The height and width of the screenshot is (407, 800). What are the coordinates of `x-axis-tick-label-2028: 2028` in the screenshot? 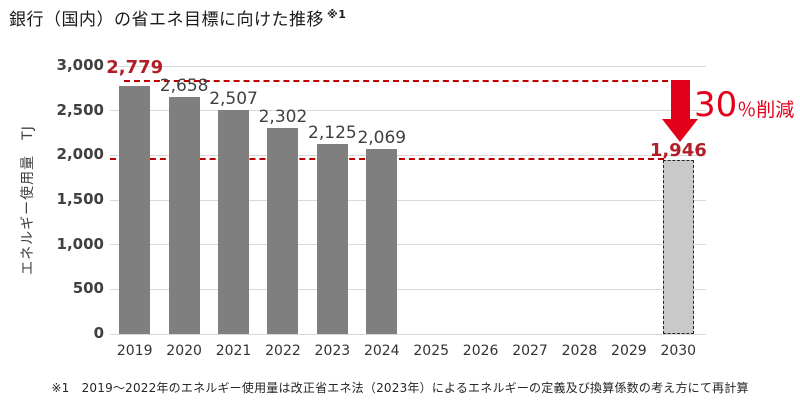 It's located at (579, 351).